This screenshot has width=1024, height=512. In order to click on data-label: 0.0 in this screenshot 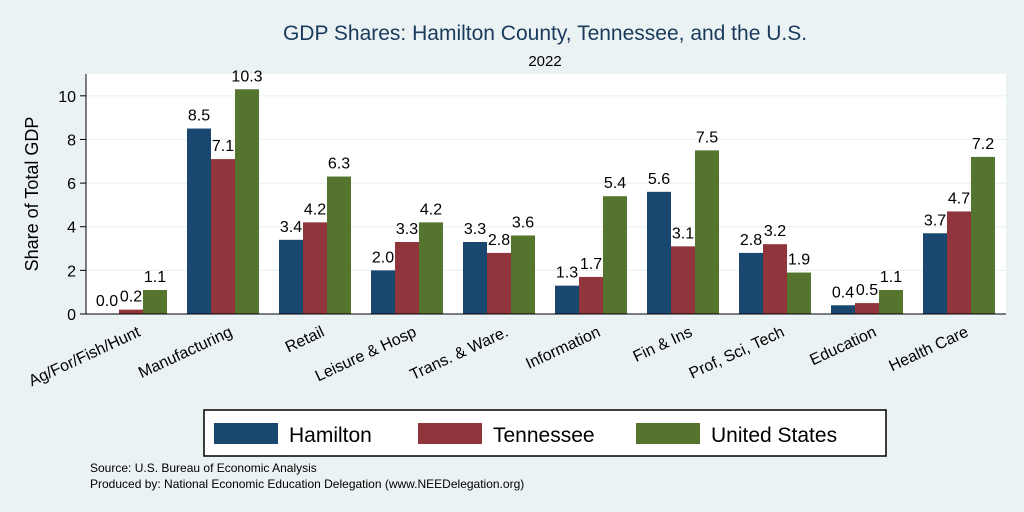, I will do `click(107, 301)`.